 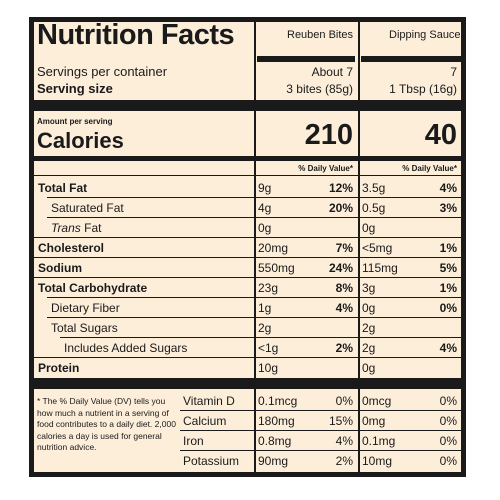 I want to click on label-title: Nutrition Facts, so click(x=136, y=35).